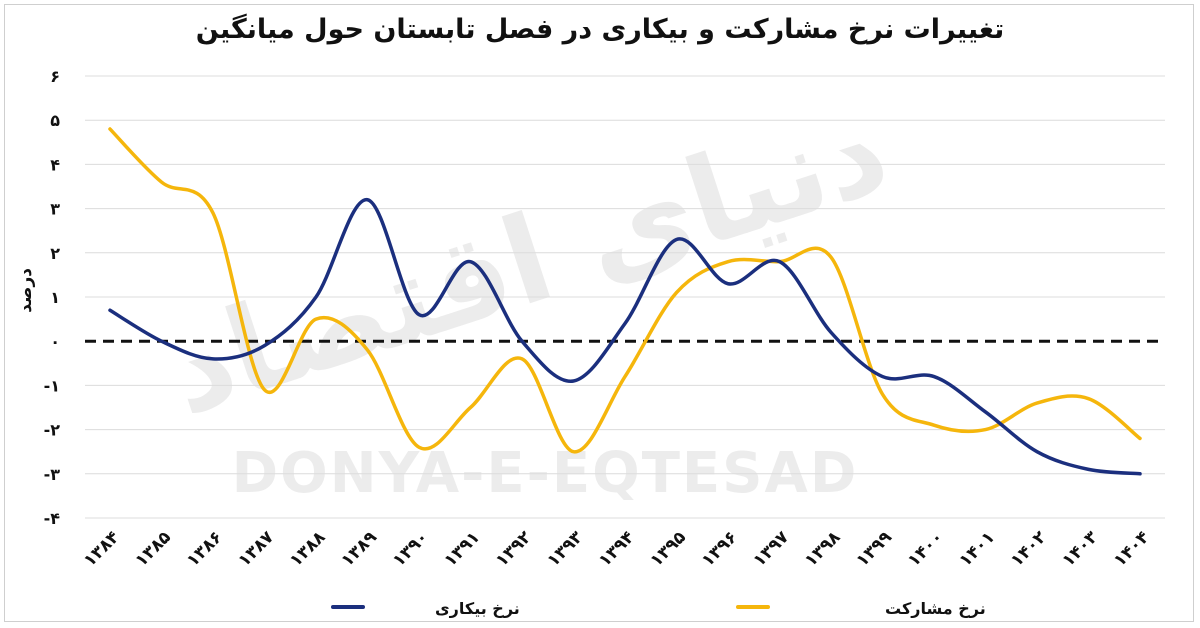 The image size is (1200, 628). Describe the element at coordinates (772, 549) in the screenshot. I see `x-tick-label: ۱۳۹۷` at that location.